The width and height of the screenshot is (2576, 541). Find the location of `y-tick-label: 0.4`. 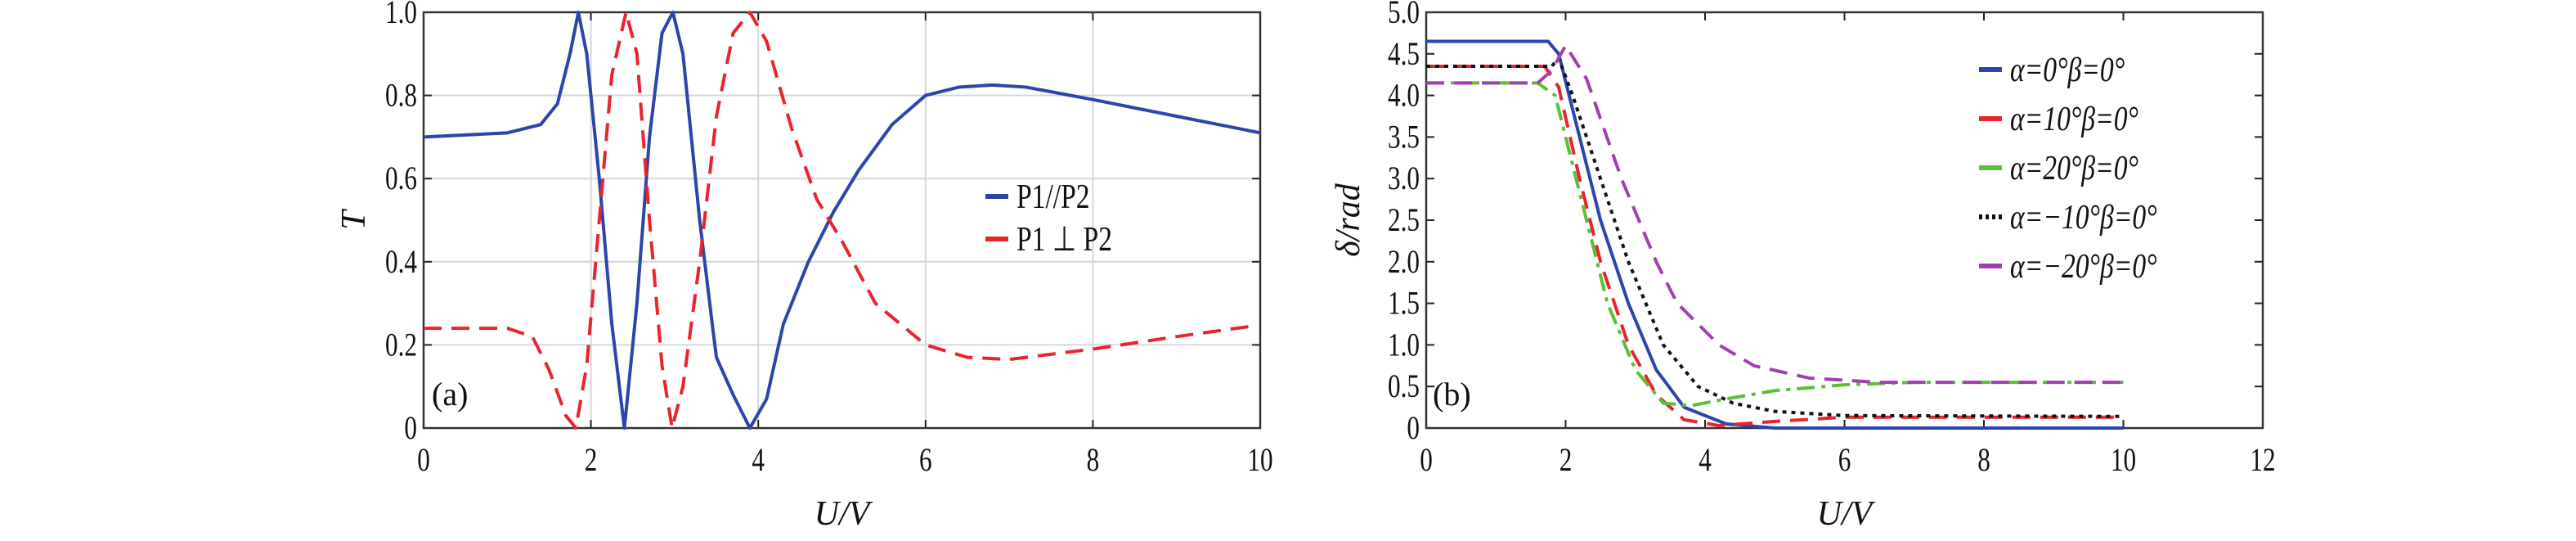

y-tick-label: 0.4 is located at coordinates (401, 261).